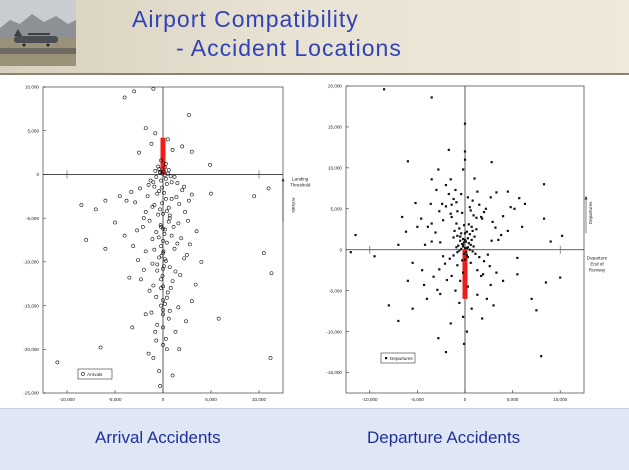  What do you see at coordinates (32, 218) in the screenshot?
I see `y-tick-label: -5,000` at bounding box center [32, 218].